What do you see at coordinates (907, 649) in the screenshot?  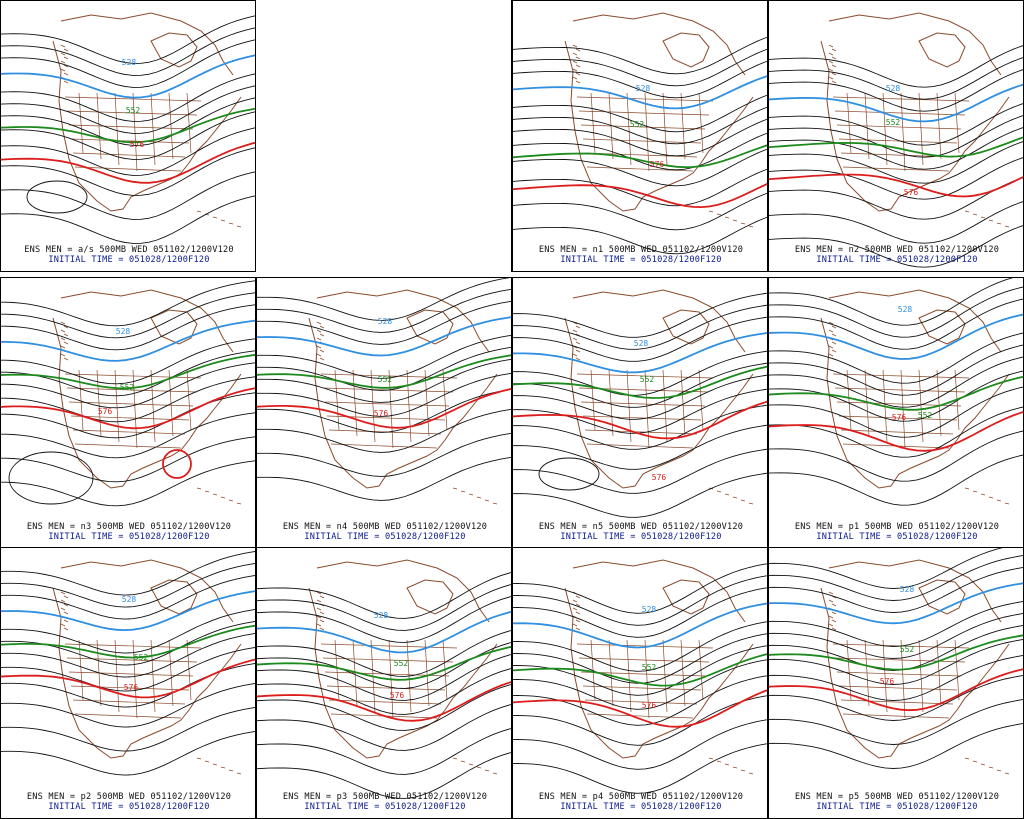 I see `contour-label-552: 552` at bounding box center [907, 649].